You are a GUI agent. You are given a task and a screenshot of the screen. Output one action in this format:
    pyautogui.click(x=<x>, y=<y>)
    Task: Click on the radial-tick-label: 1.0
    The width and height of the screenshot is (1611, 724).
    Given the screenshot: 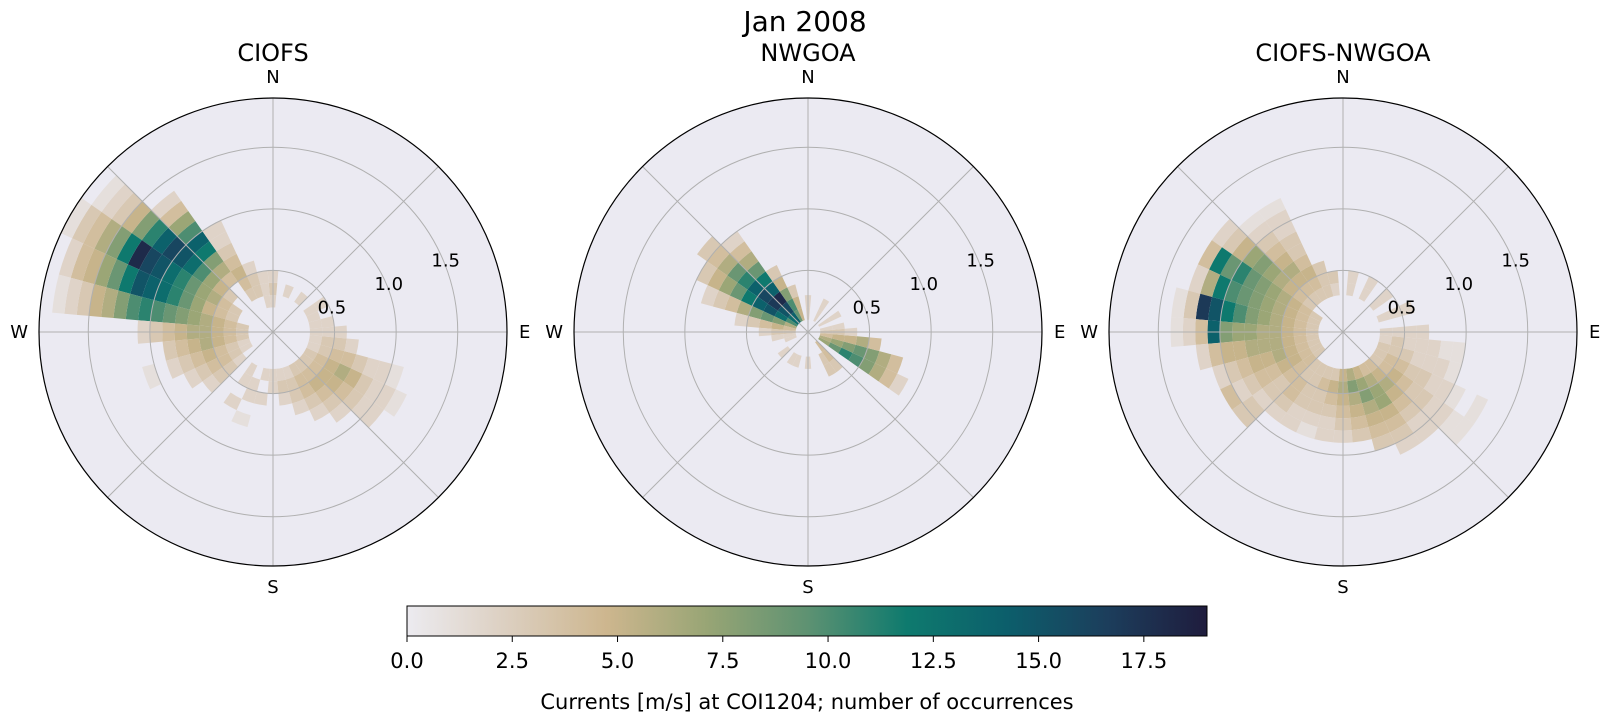 What is the action you would take?
    pyautogui.click(x=388, y=284)
    